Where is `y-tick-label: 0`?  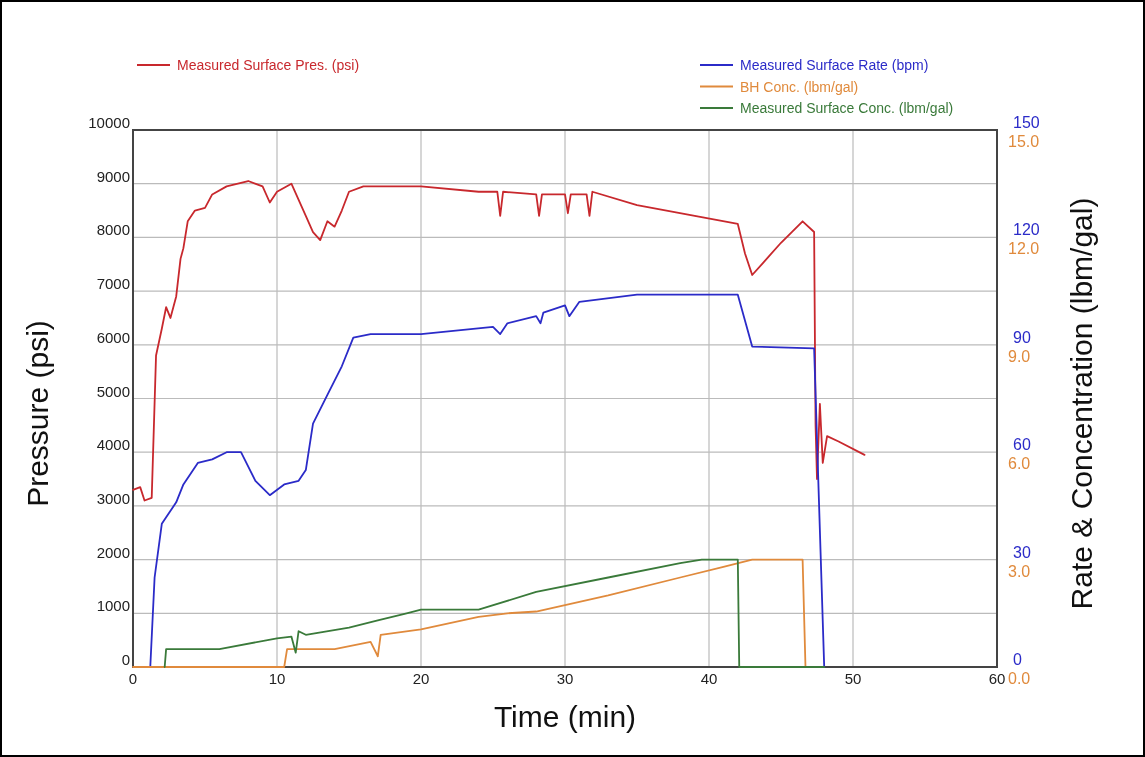 y-tick-label: 0 is located at coordinates (125, 659).